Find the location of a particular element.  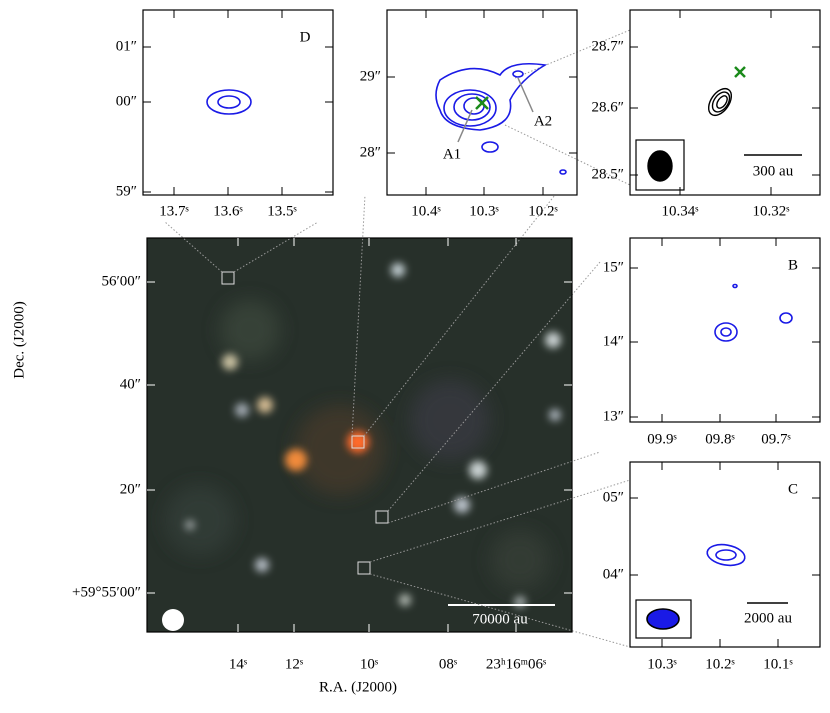

y-tick-label: 29″ is located at coordinates (370, 76).